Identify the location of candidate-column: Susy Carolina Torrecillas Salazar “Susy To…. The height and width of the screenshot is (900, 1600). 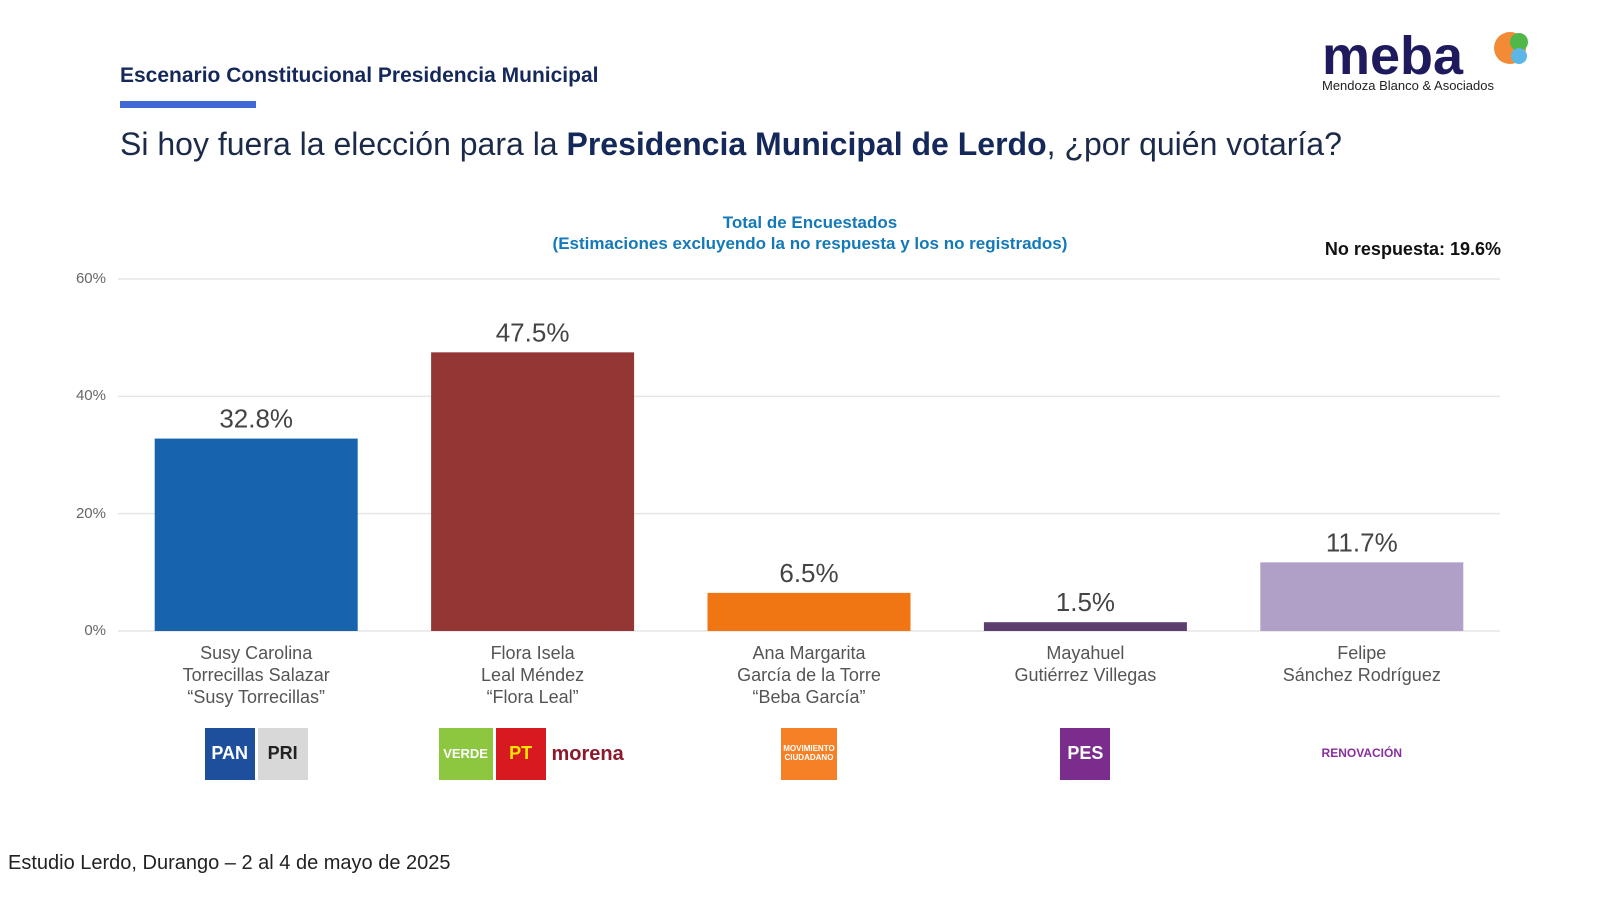
(256, 712).